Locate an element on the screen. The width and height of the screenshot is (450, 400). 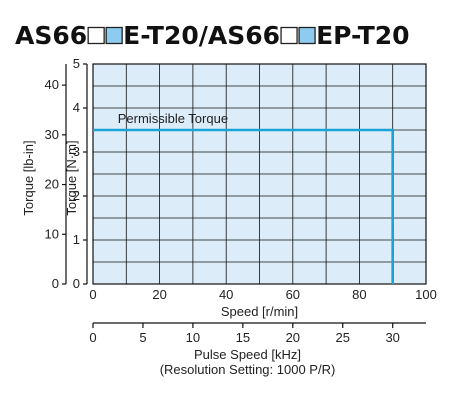
x-pulse-tick-label: 0 is located at coordinates (92, 337).